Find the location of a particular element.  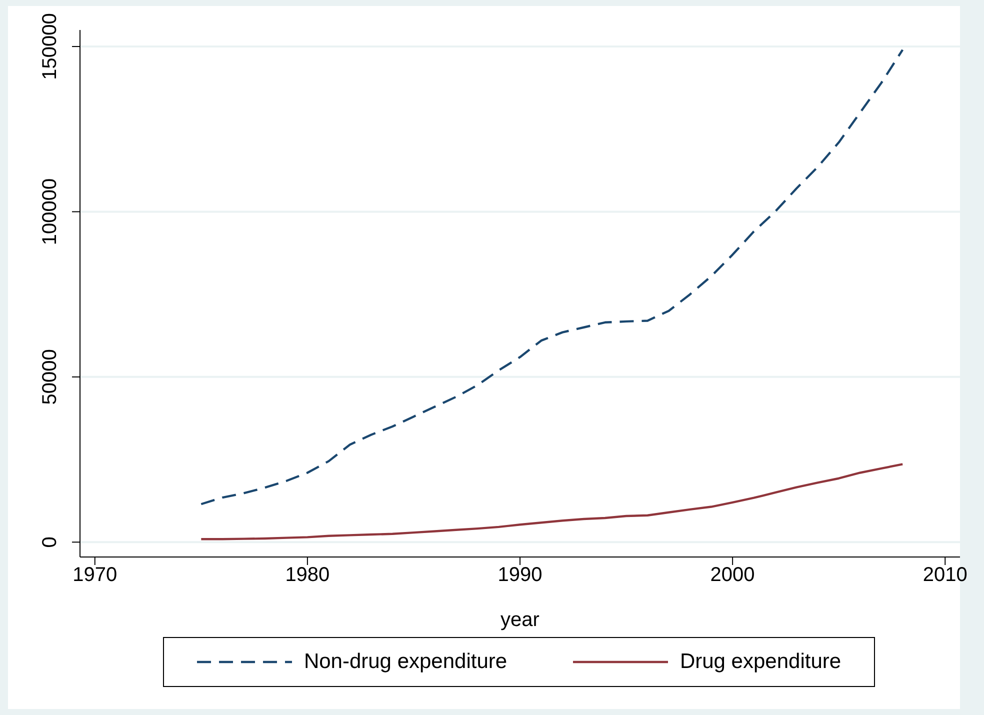

legend-label: Drug expenditure is located at coordinates (761, 662).